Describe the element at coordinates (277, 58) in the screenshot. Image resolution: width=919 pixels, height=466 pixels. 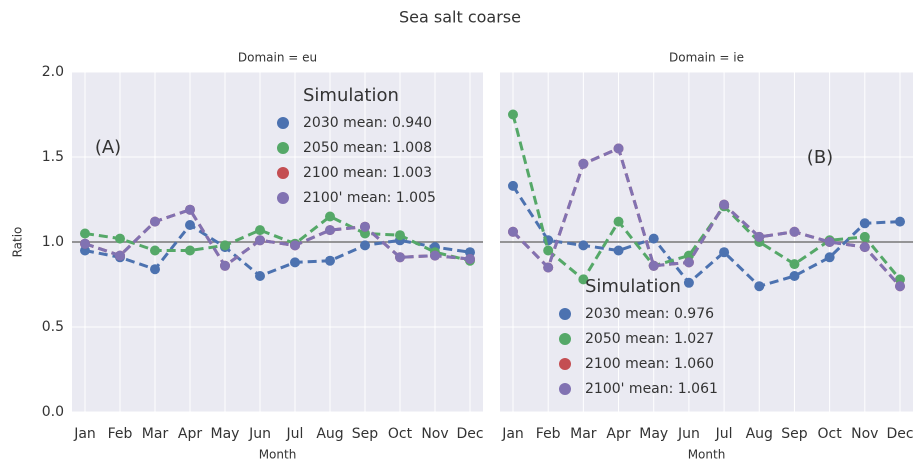
I see `panel-title: Domain = eu` at that location.